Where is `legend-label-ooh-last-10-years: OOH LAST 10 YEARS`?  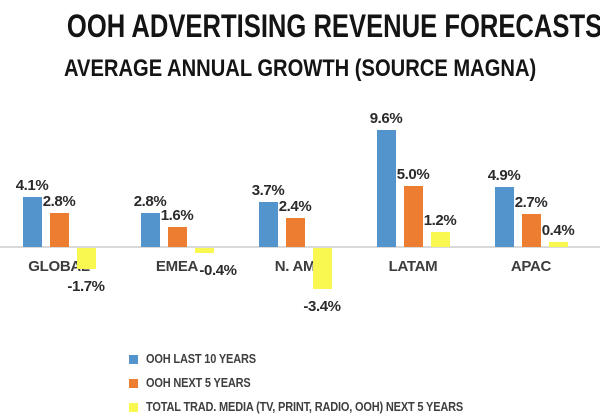
legend-label-ooh-last-10-years: OOH LAST 10 YEARS is located at coordinates (201, 359).